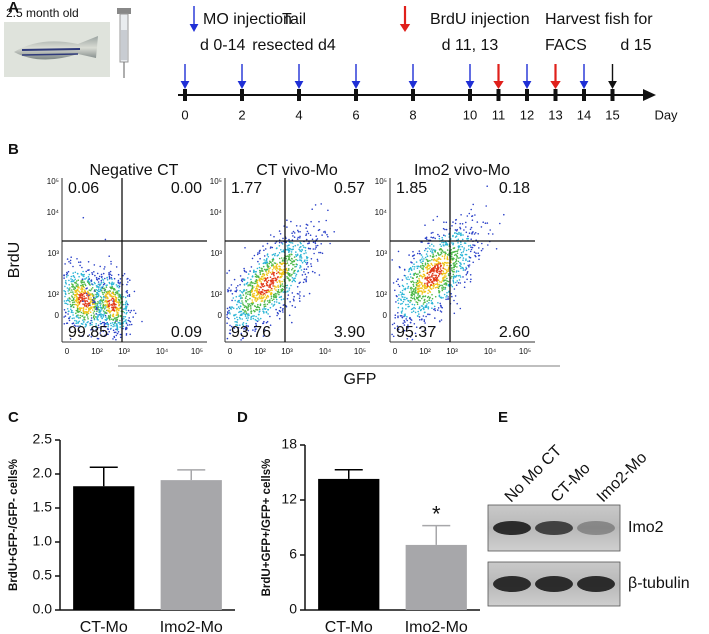  What do you see at coordinates (83, 188) in the screenshot?
I see `quadrant-value: 0.06` at bounding box center [83, 188].